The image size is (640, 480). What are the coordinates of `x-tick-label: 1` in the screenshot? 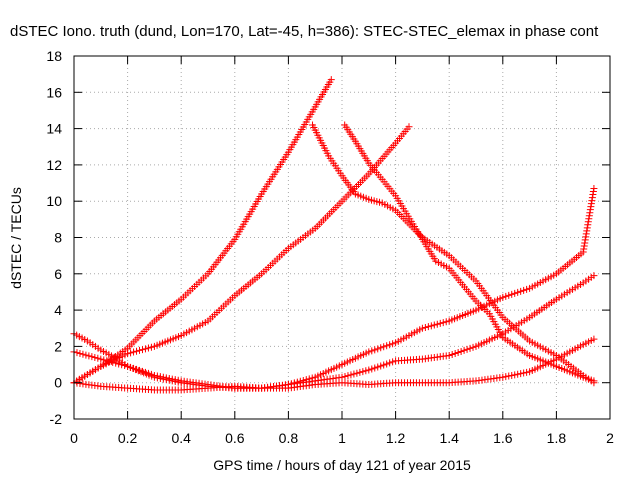 It's located at (342, 438).